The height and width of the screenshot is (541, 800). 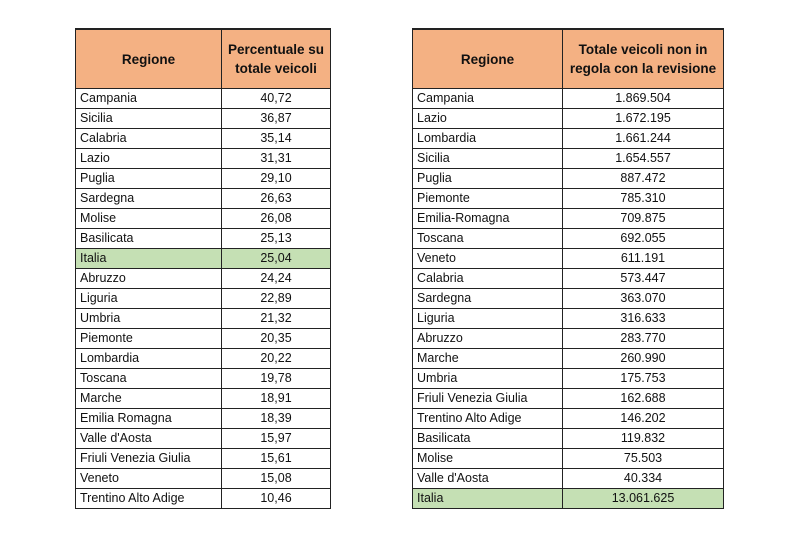 I want to click on value-cell: 162.688, so click(x=643, y=398).